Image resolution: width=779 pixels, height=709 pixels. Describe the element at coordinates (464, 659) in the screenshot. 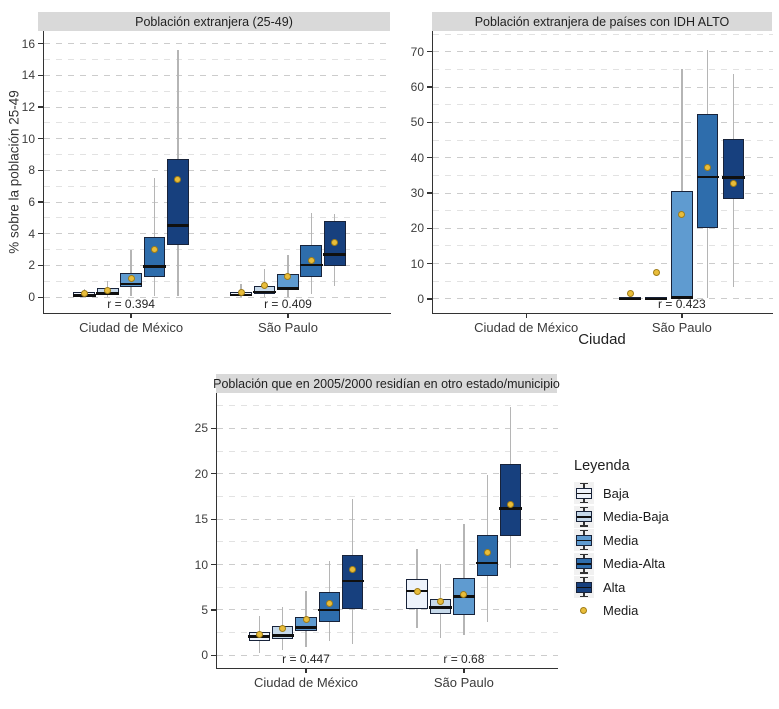

I see `correlation-annotation: r = 0.68` at that location.